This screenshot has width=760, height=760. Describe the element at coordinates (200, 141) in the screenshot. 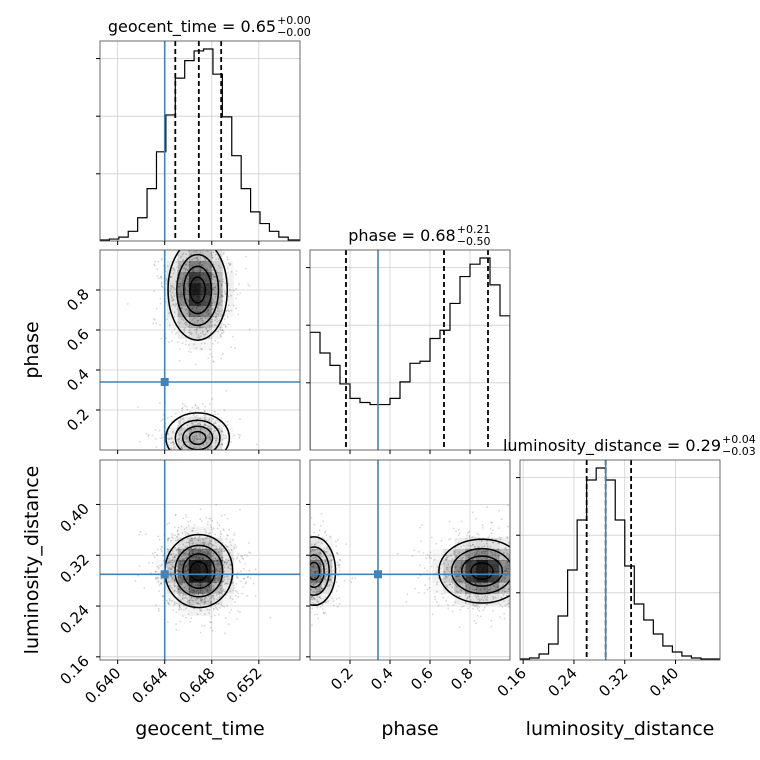

I see `axes-frame` at that location.